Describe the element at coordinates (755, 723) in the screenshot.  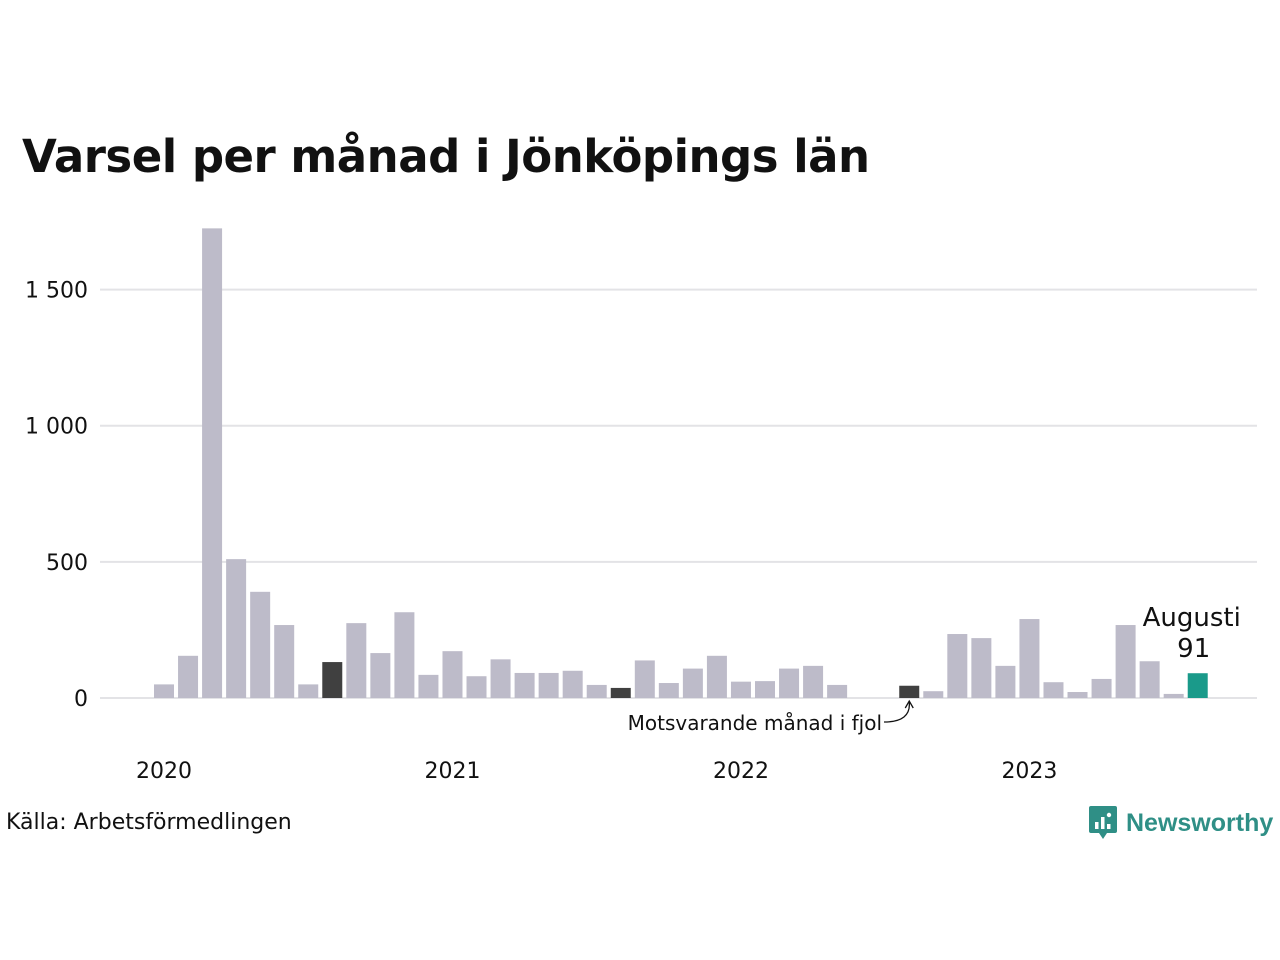
I see `prior-year-label: Motsvarande månad i fjol` at that location.